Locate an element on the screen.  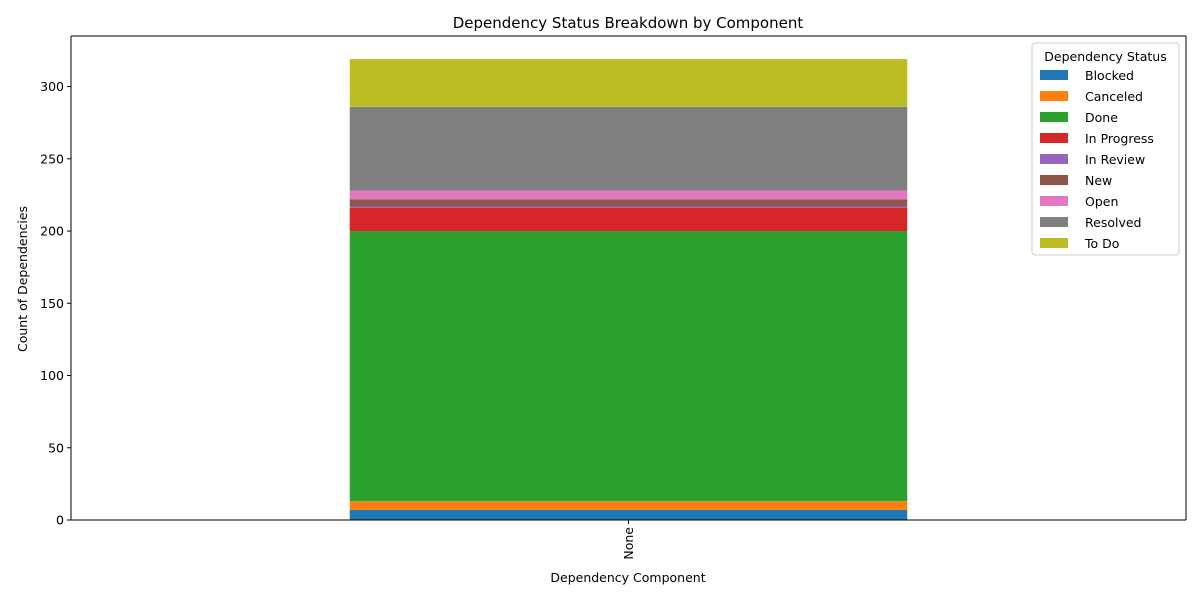
legend-swatch-in-progress is located at coordinates (1054, 138).